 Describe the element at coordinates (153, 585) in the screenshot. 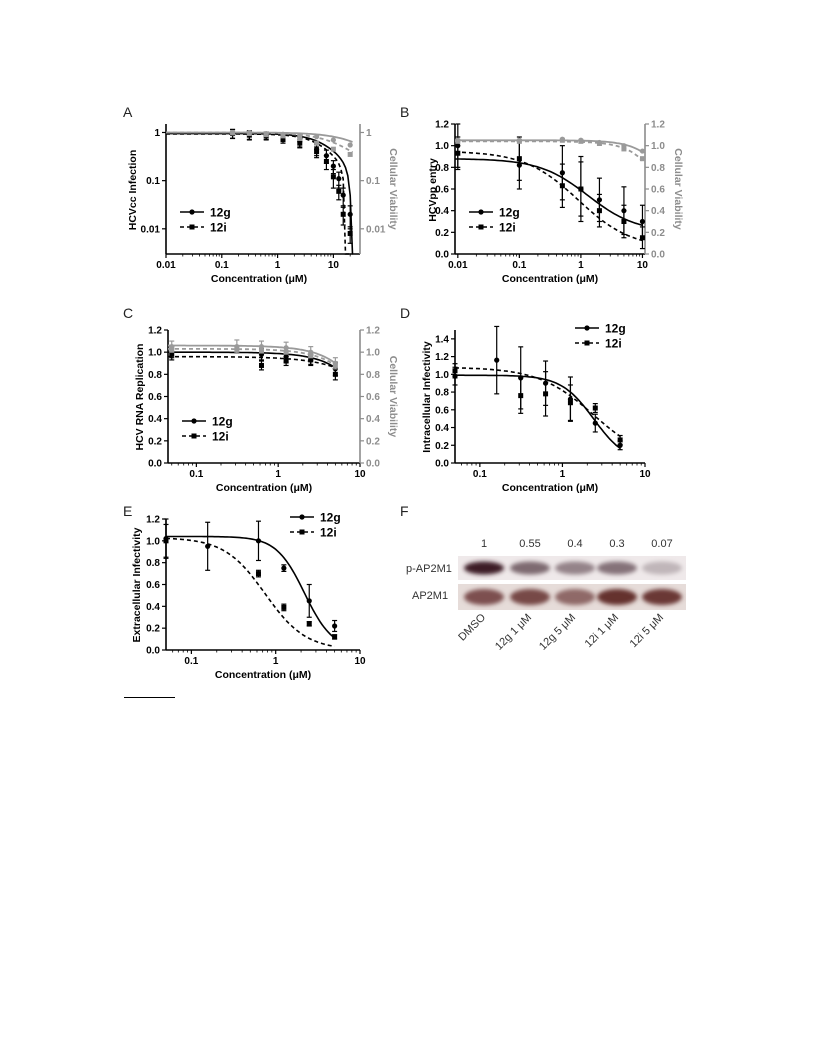

I see `y-tick-label: 0.6` at that location.